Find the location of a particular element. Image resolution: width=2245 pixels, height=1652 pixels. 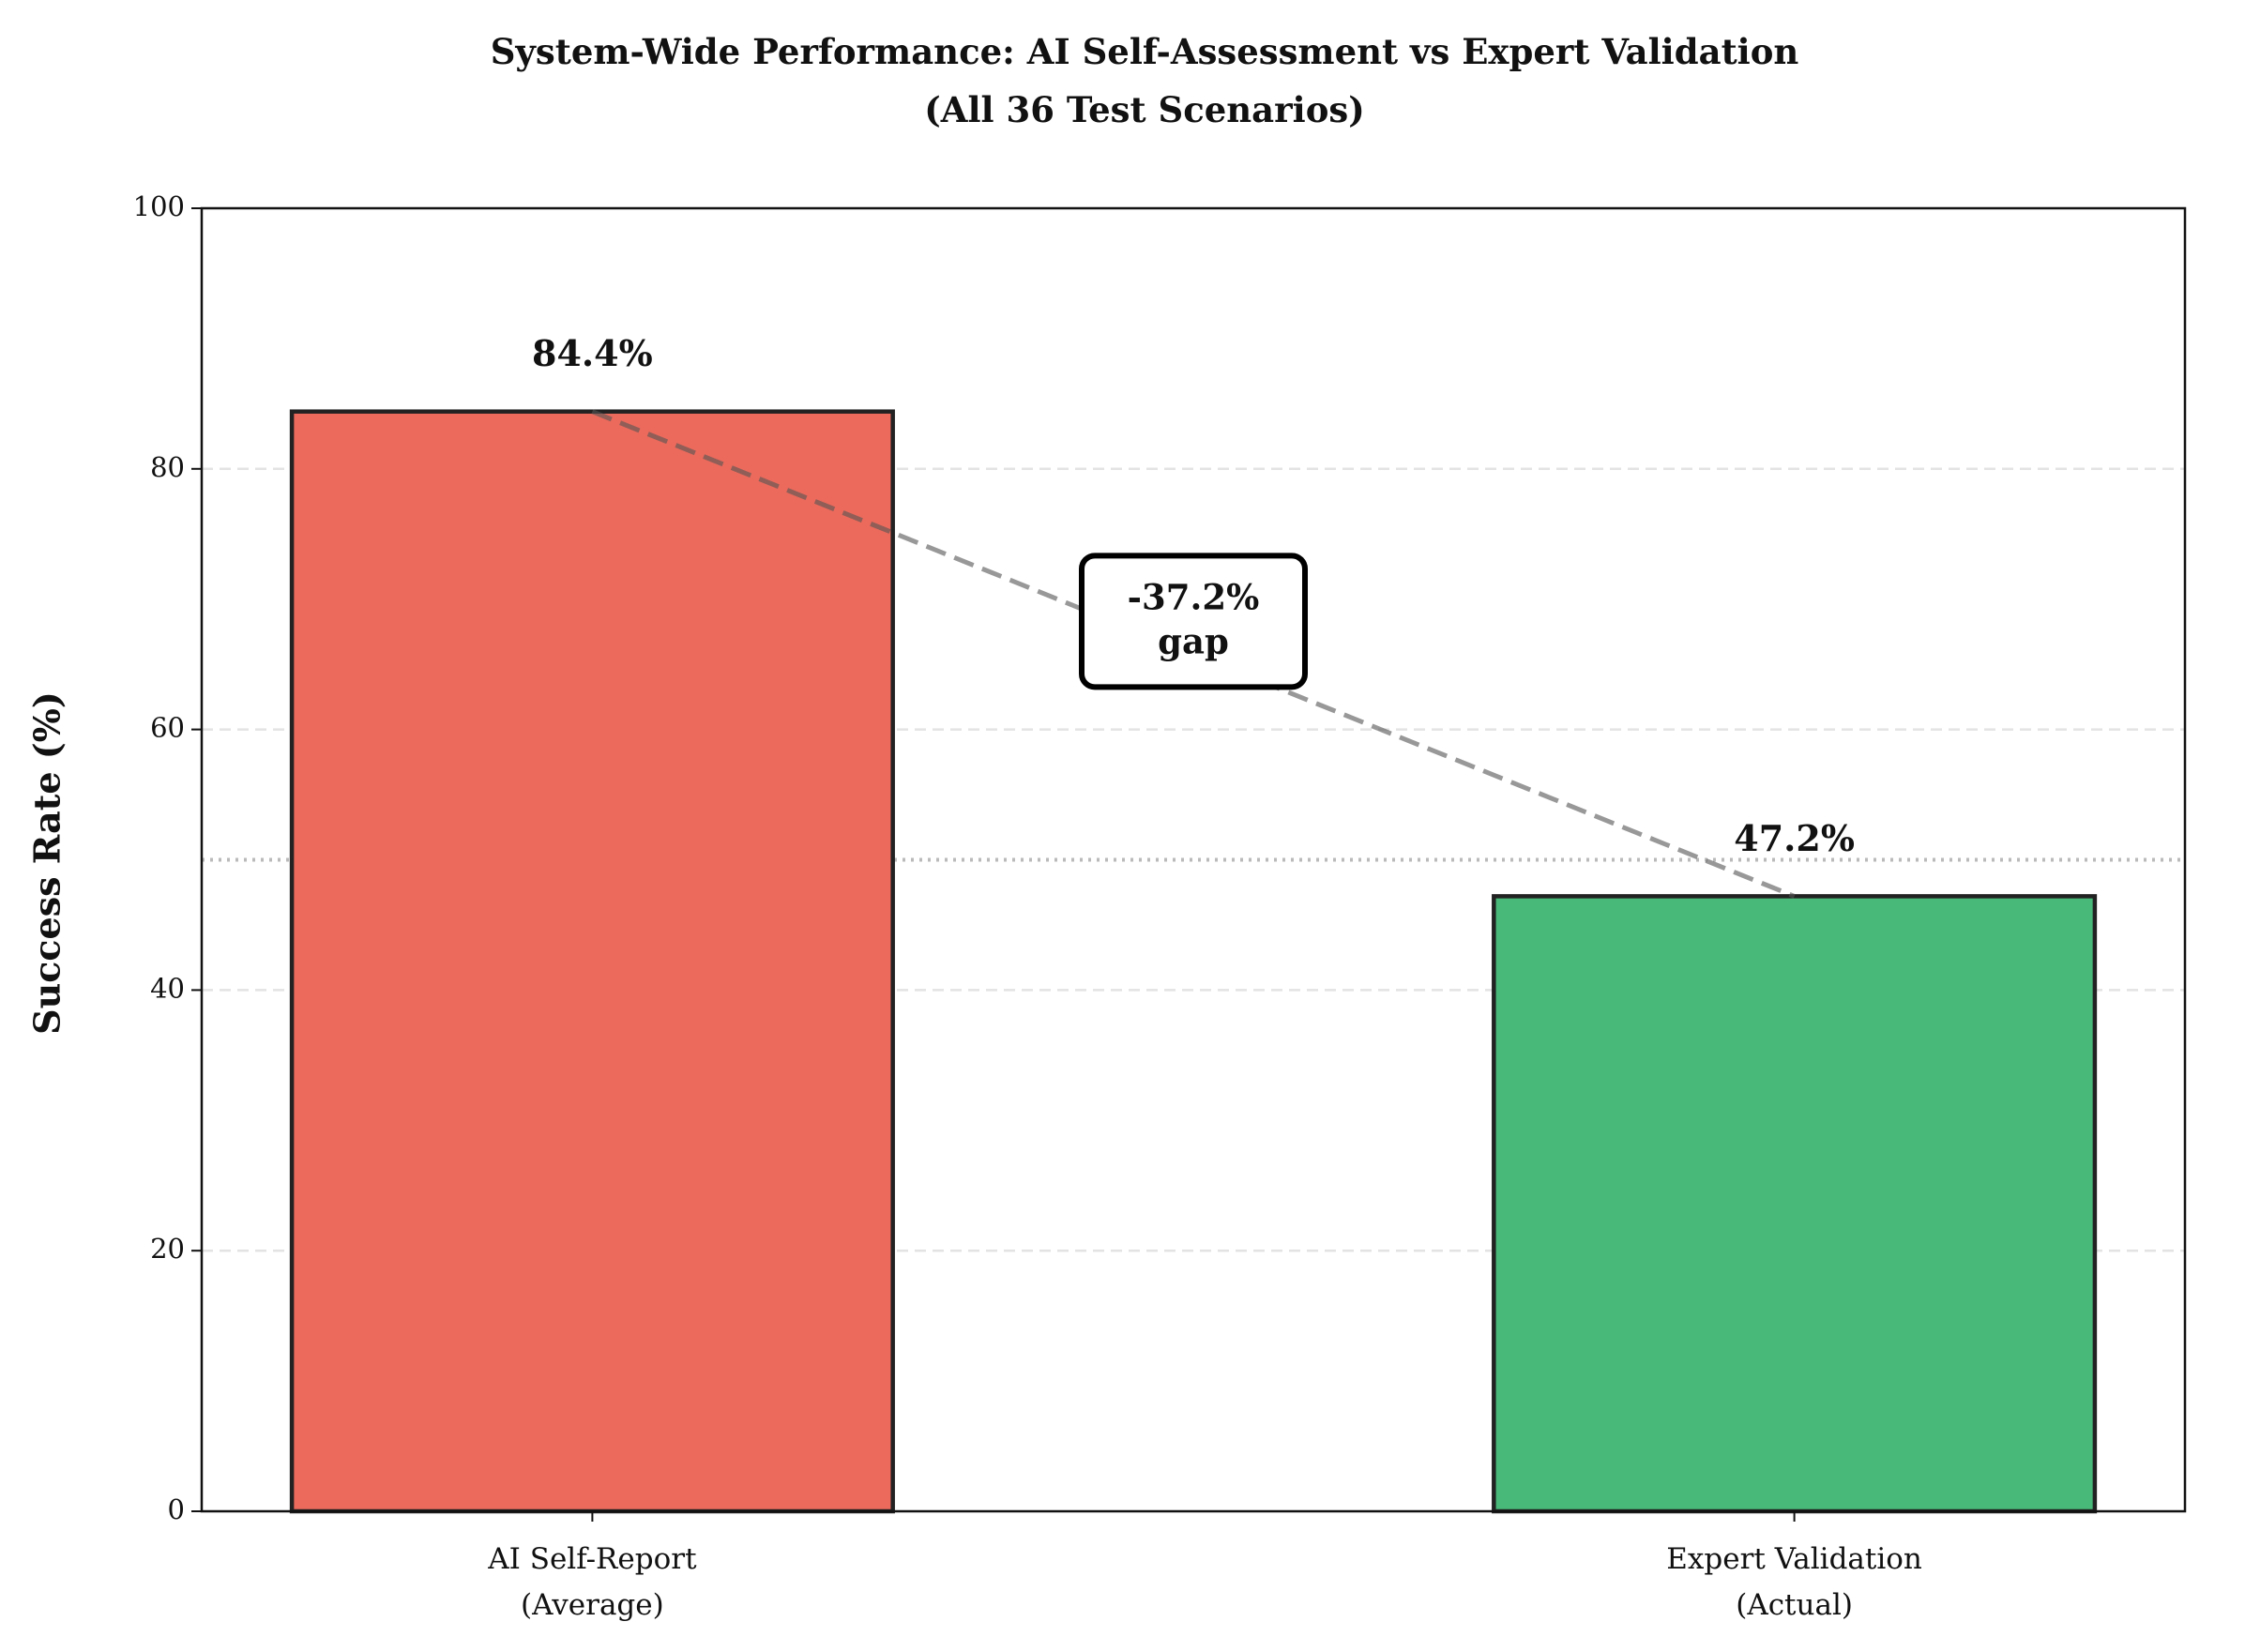

annotation-box is located at coordinates (1193, 621).